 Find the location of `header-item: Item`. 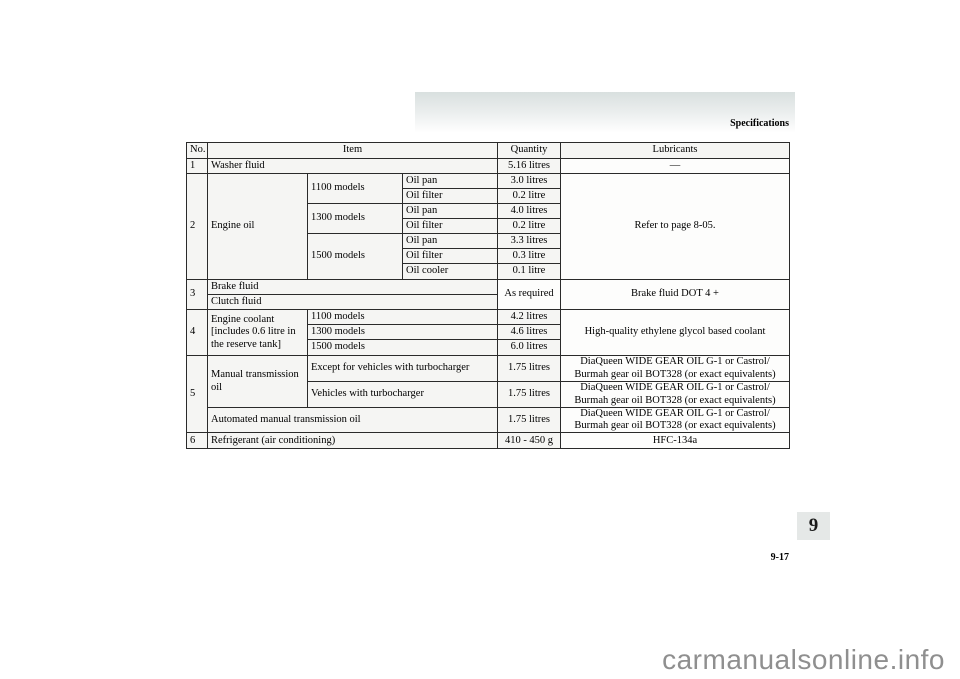

header-item: Item is located at coordinates (352, 150).